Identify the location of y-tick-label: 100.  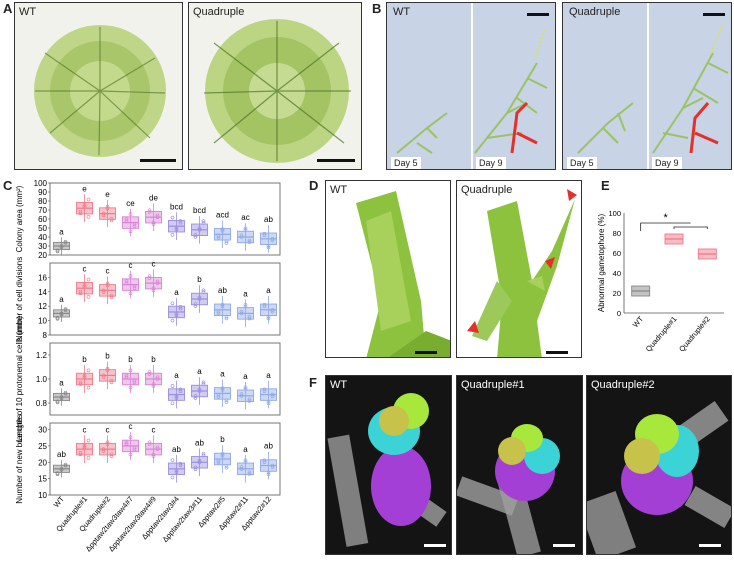
(41, 184).